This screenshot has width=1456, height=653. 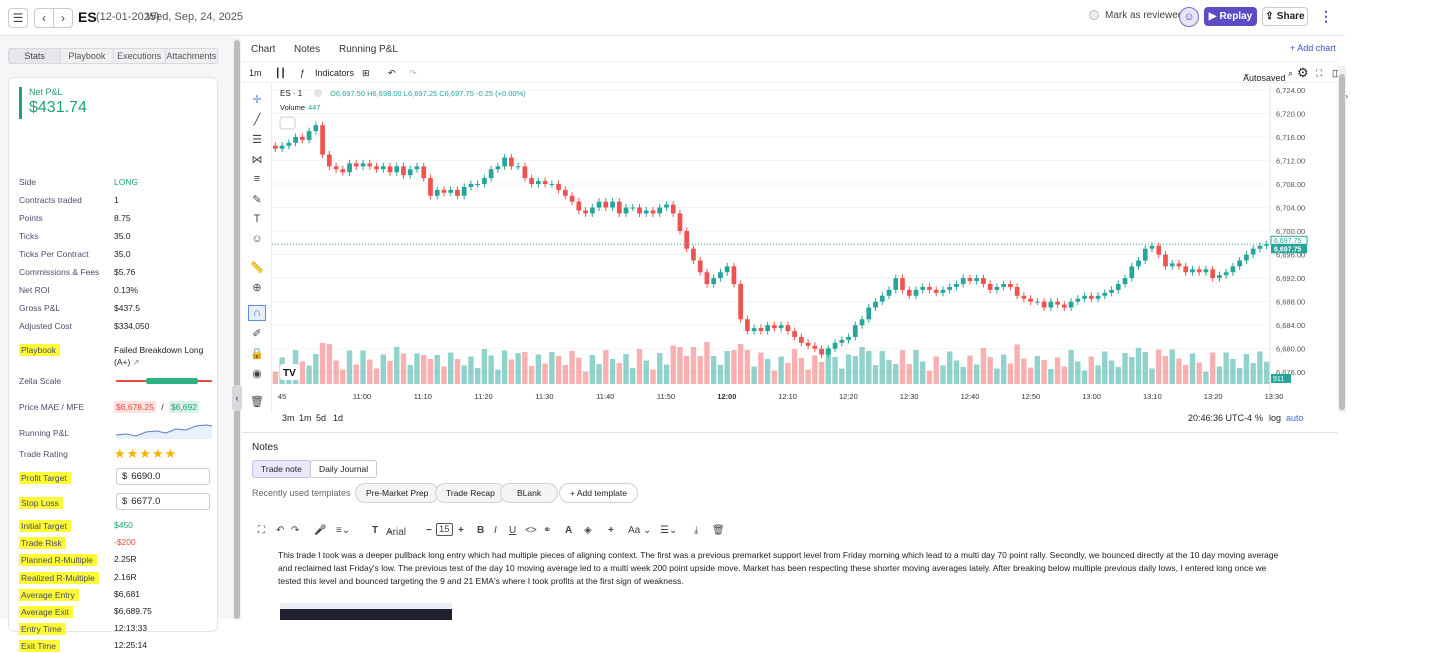 What do you see at coordinates (288, 418) in the screenshot?
I see `range-3m: 3m` at bounding box center [288, 418].